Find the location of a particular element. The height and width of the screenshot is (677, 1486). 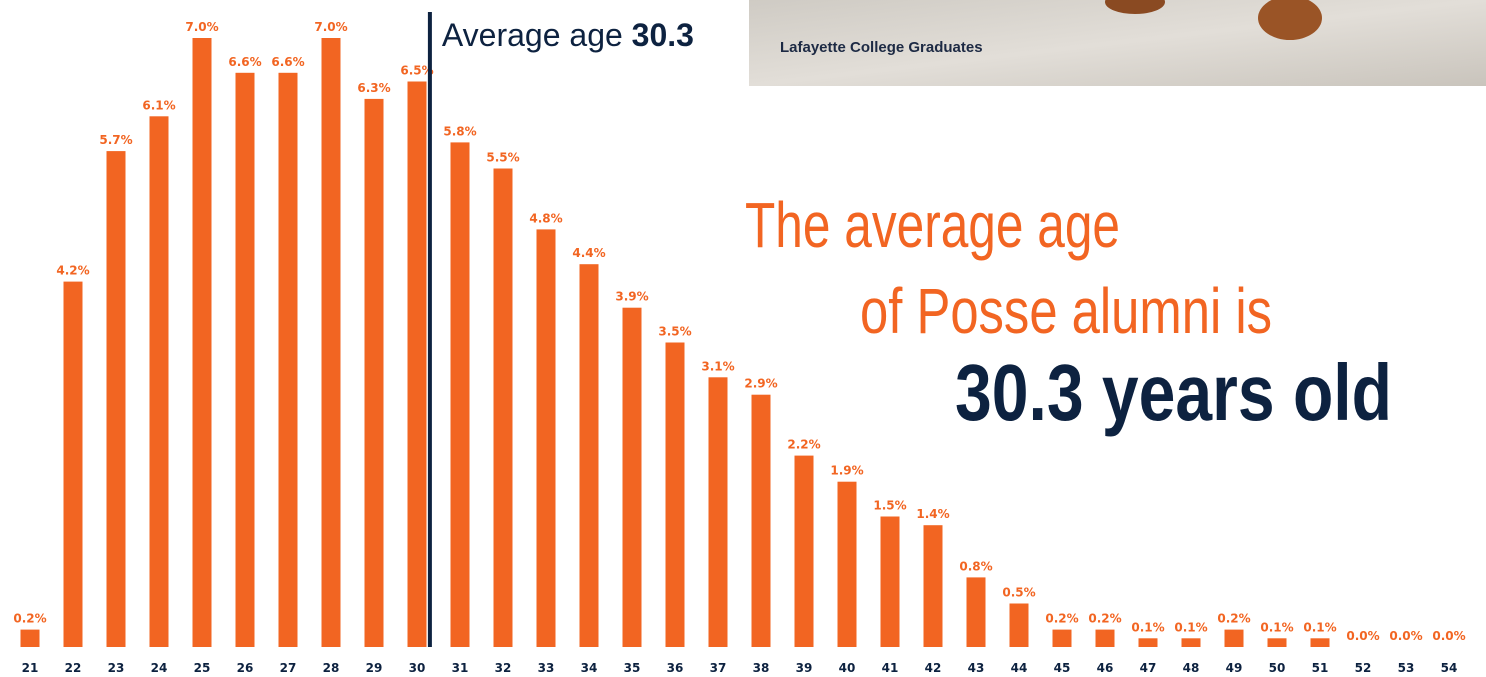

headline: of Posse alumni is is located at coordinates (1066, 311).